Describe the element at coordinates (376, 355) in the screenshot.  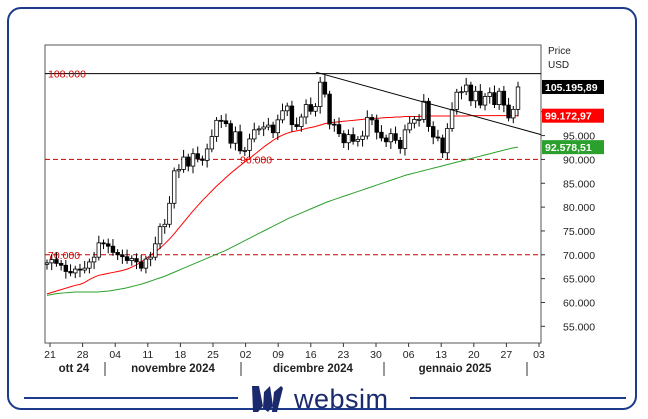
I see `x-tick-label: 30` at that location.